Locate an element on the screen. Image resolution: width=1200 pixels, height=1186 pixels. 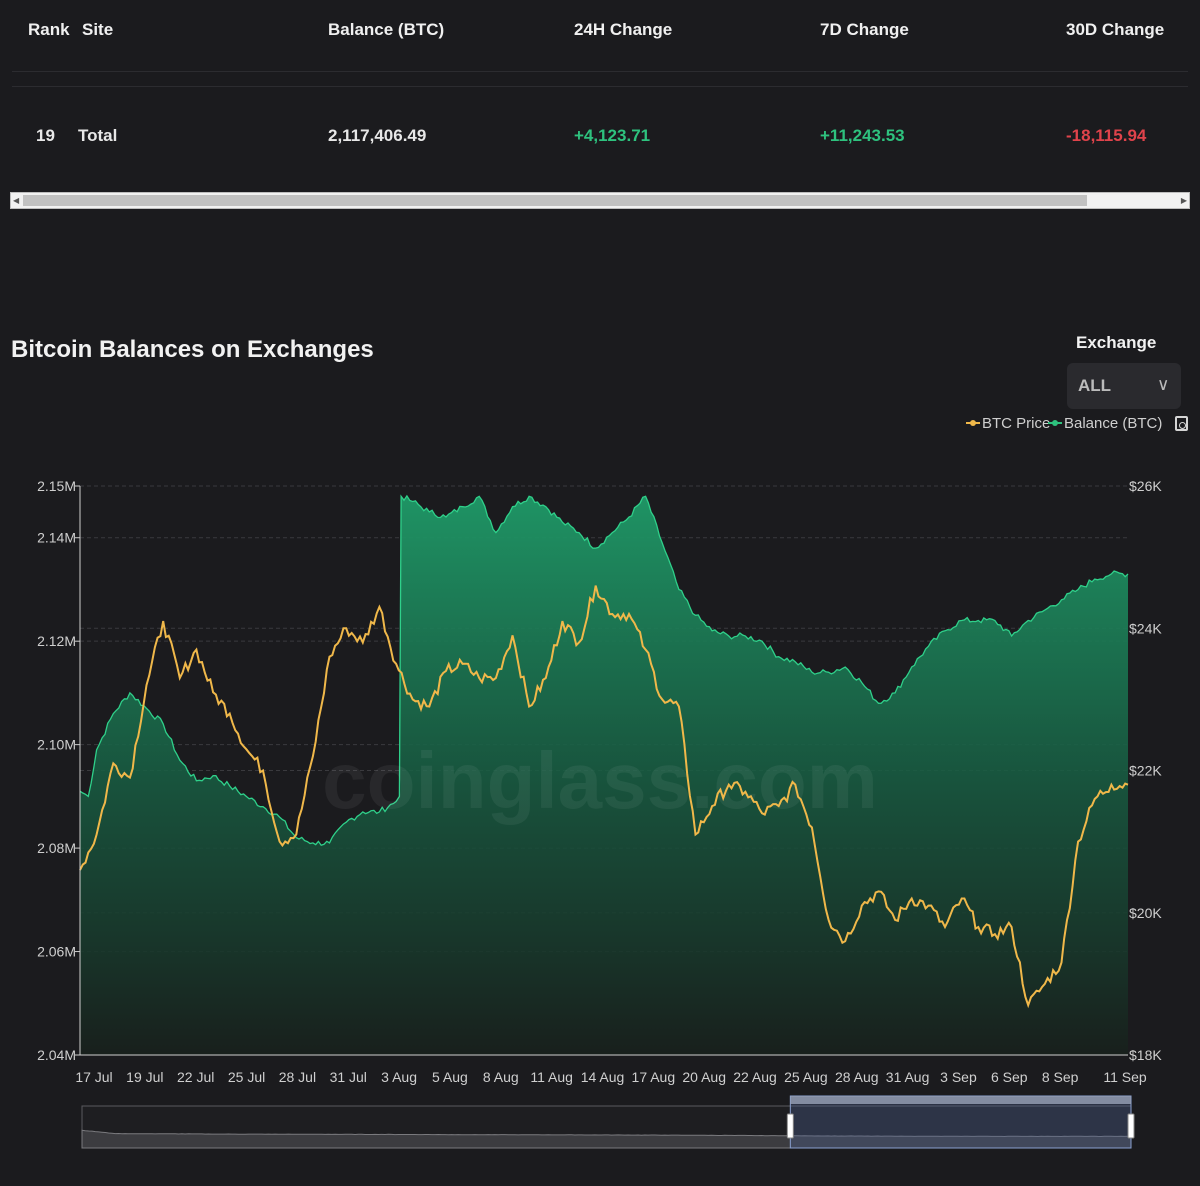
chevron-down-icon: ∨ is located at coordinates (1163, 384).